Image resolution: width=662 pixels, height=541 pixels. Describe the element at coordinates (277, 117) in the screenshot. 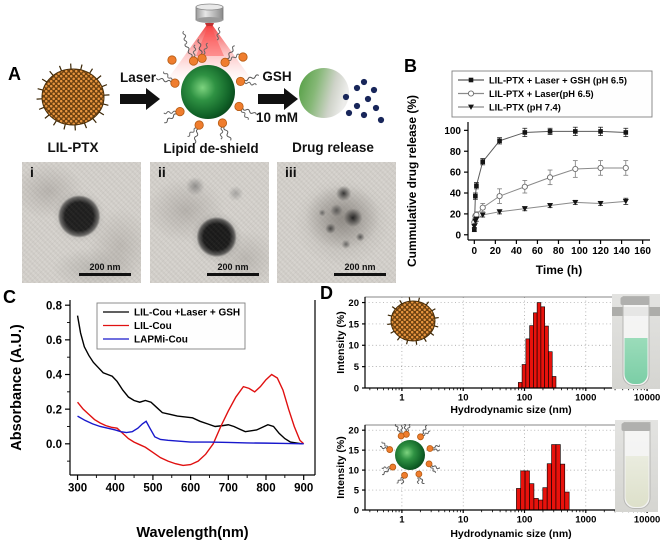

I see `gsh-concentration-label: 10 mM` at that location.